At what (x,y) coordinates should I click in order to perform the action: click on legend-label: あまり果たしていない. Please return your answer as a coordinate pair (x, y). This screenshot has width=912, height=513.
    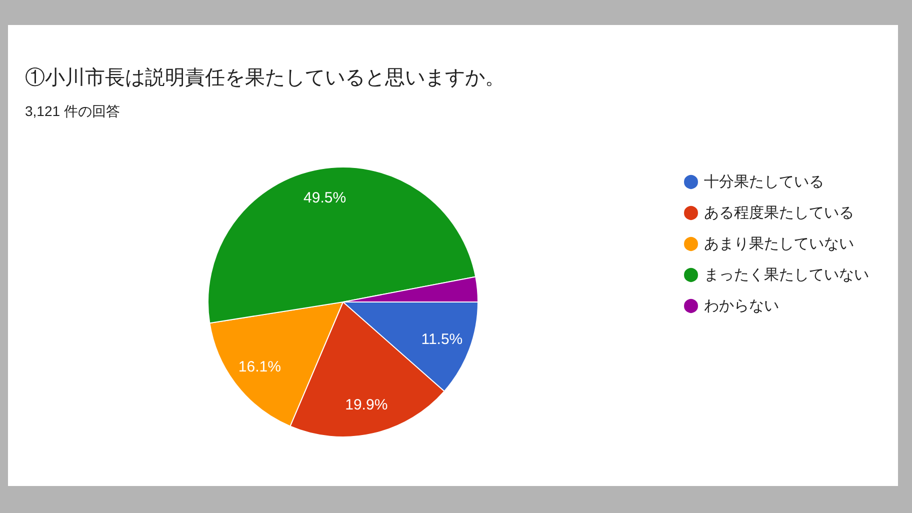
    Looking at the image, I should click on (779, 244).